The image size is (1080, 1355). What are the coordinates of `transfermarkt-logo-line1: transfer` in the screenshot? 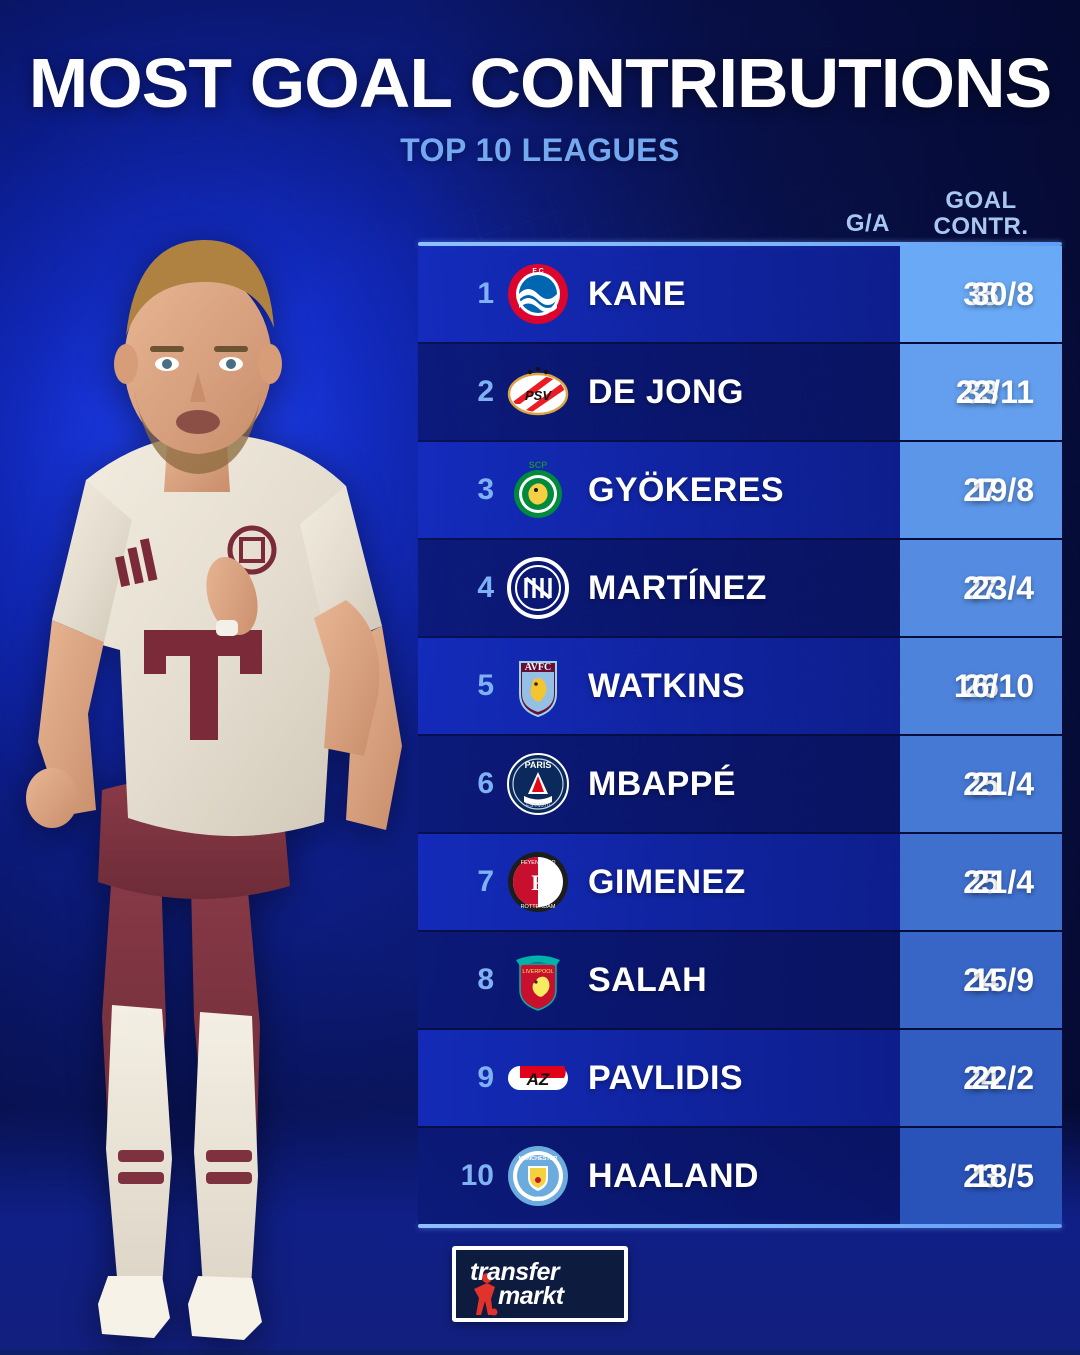 It's located at (515, 1272).